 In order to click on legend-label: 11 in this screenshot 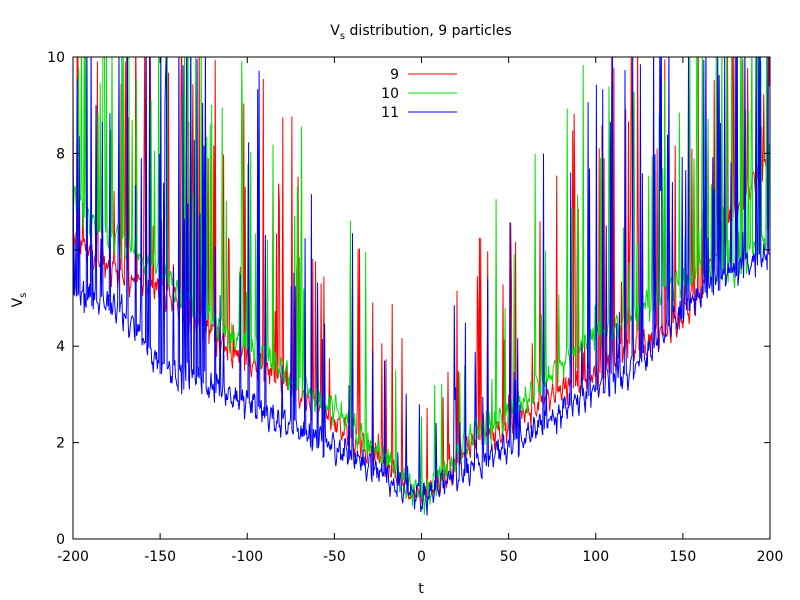, I will do `click(390, 113)`.